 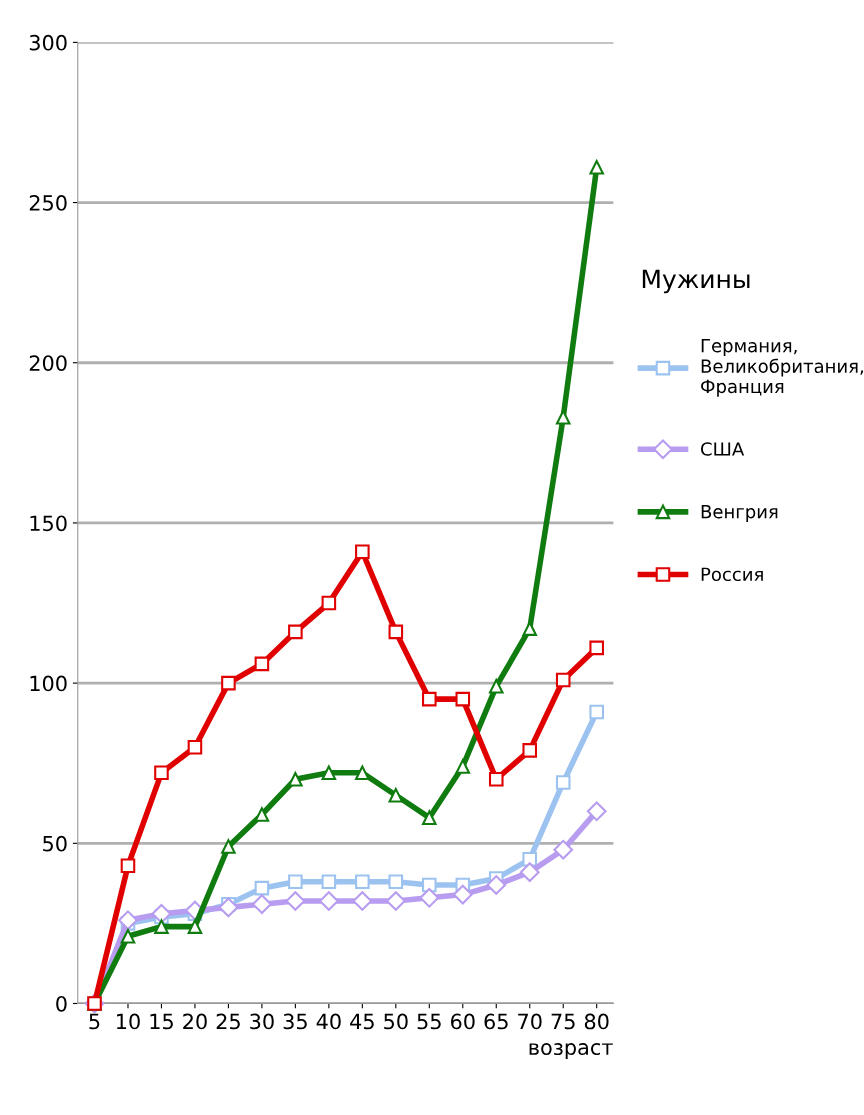 What do you see at coordinates (48, 363) in the screenshot?
I see `y-tick-label: 200` at bounding box center [48, 363].